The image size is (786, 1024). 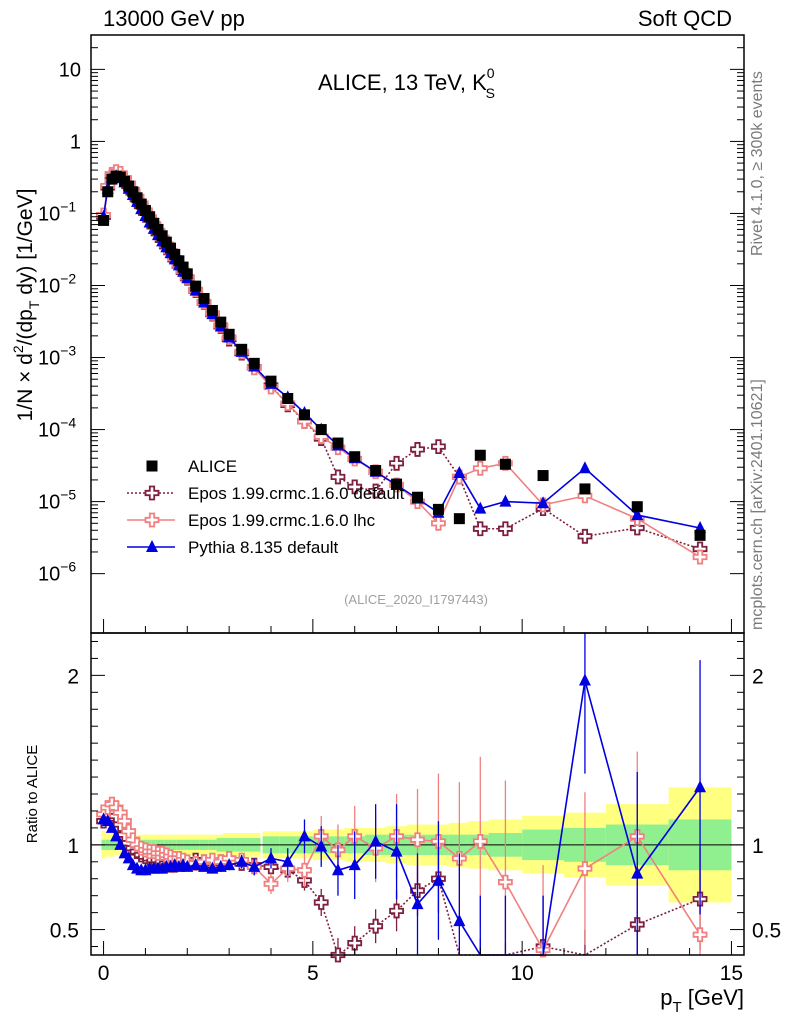 I want to click on header-left: 13000 GeV pp, so click(x=174, y=18).